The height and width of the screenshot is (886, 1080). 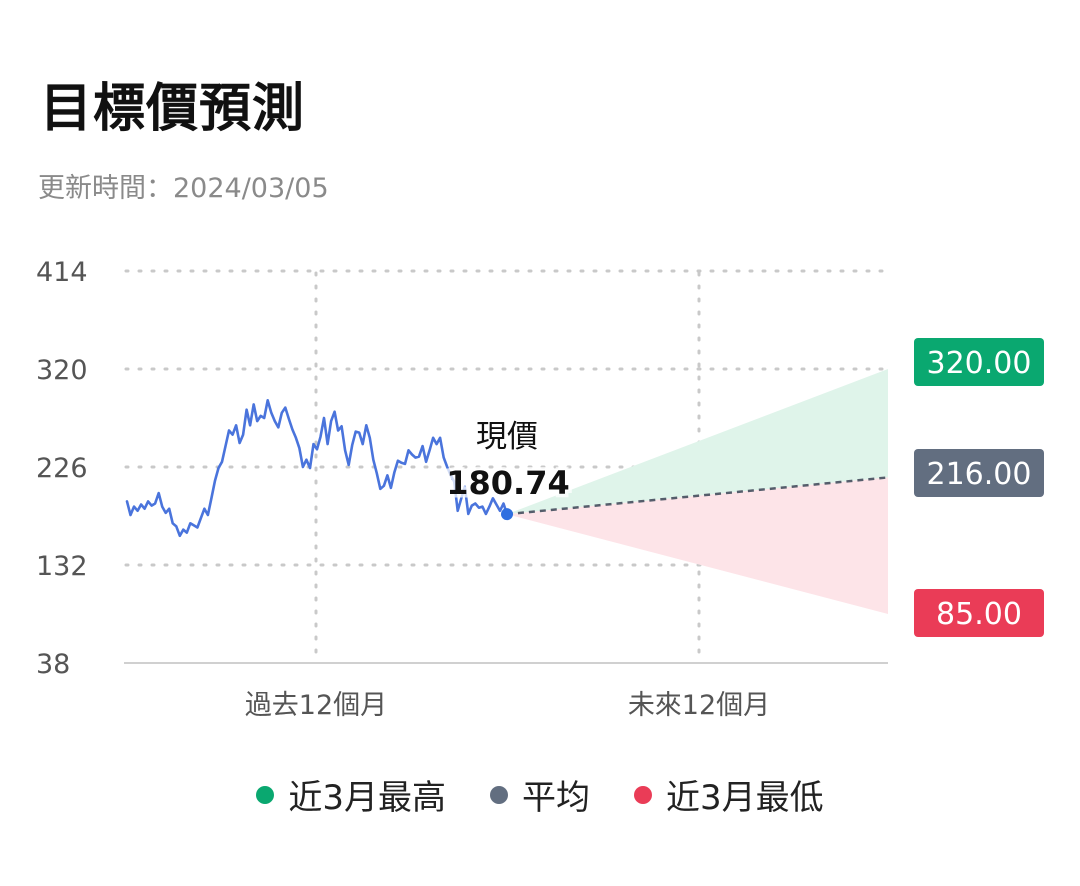 I want to click on forecast-badge-label-2: 85.00, so click(x=979, y=614).